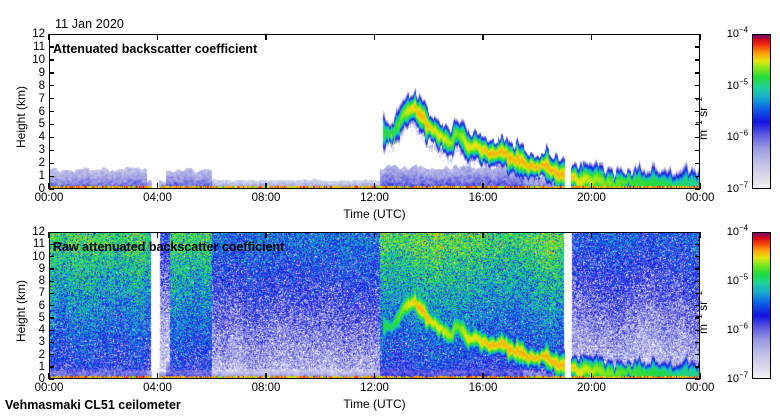 The image size is (780, 420). I want to click on colorbar-tick-label: 10⁻⁴, so click(737, 32).